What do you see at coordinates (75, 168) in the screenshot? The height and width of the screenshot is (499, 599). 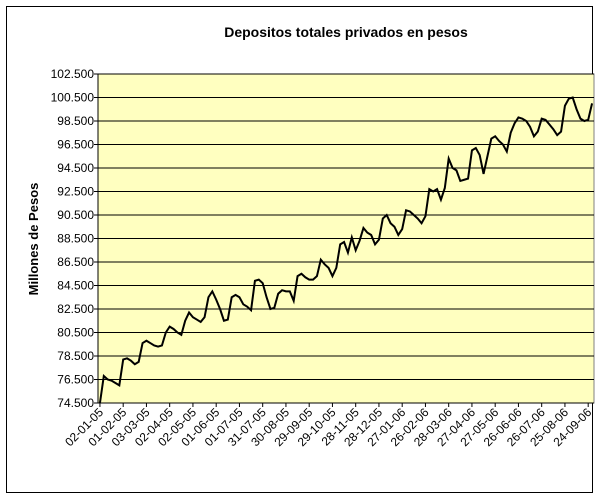 I see `y-tick-label: 94.500` at bounding box center [75, 168].